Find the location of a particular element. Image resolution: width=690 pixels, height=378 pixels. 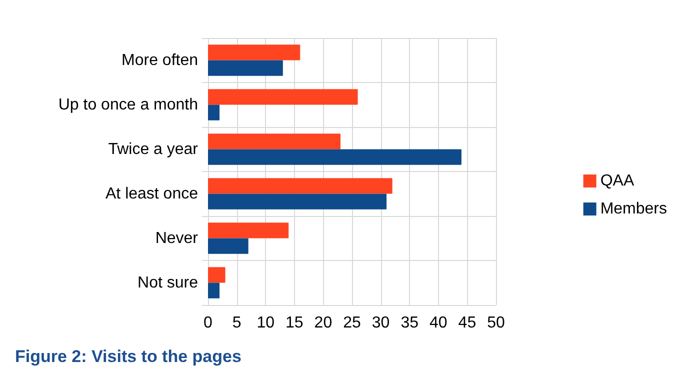

x-tick-label: 35 is located at coordinates (409, 323).